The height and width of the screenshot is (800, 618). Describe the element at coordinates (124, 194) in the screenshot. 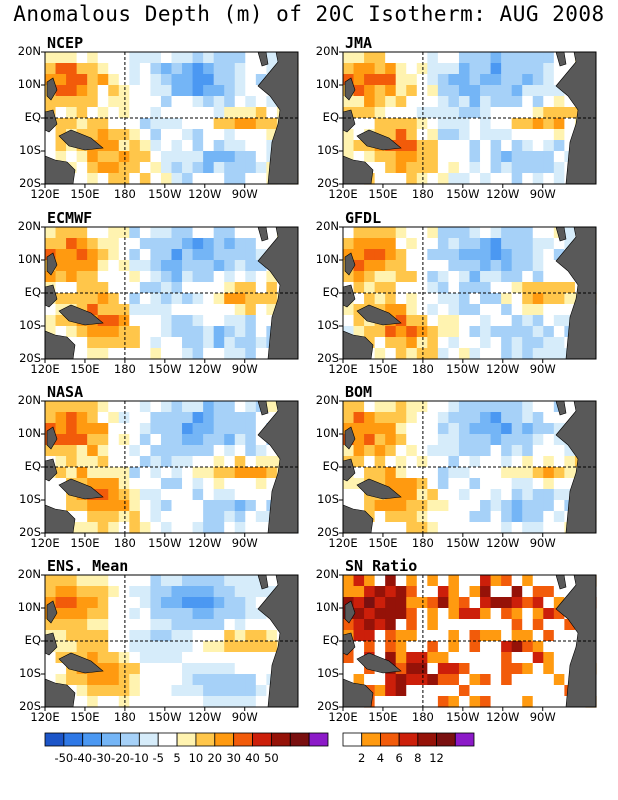

I see `lon-label: 180` at that location.